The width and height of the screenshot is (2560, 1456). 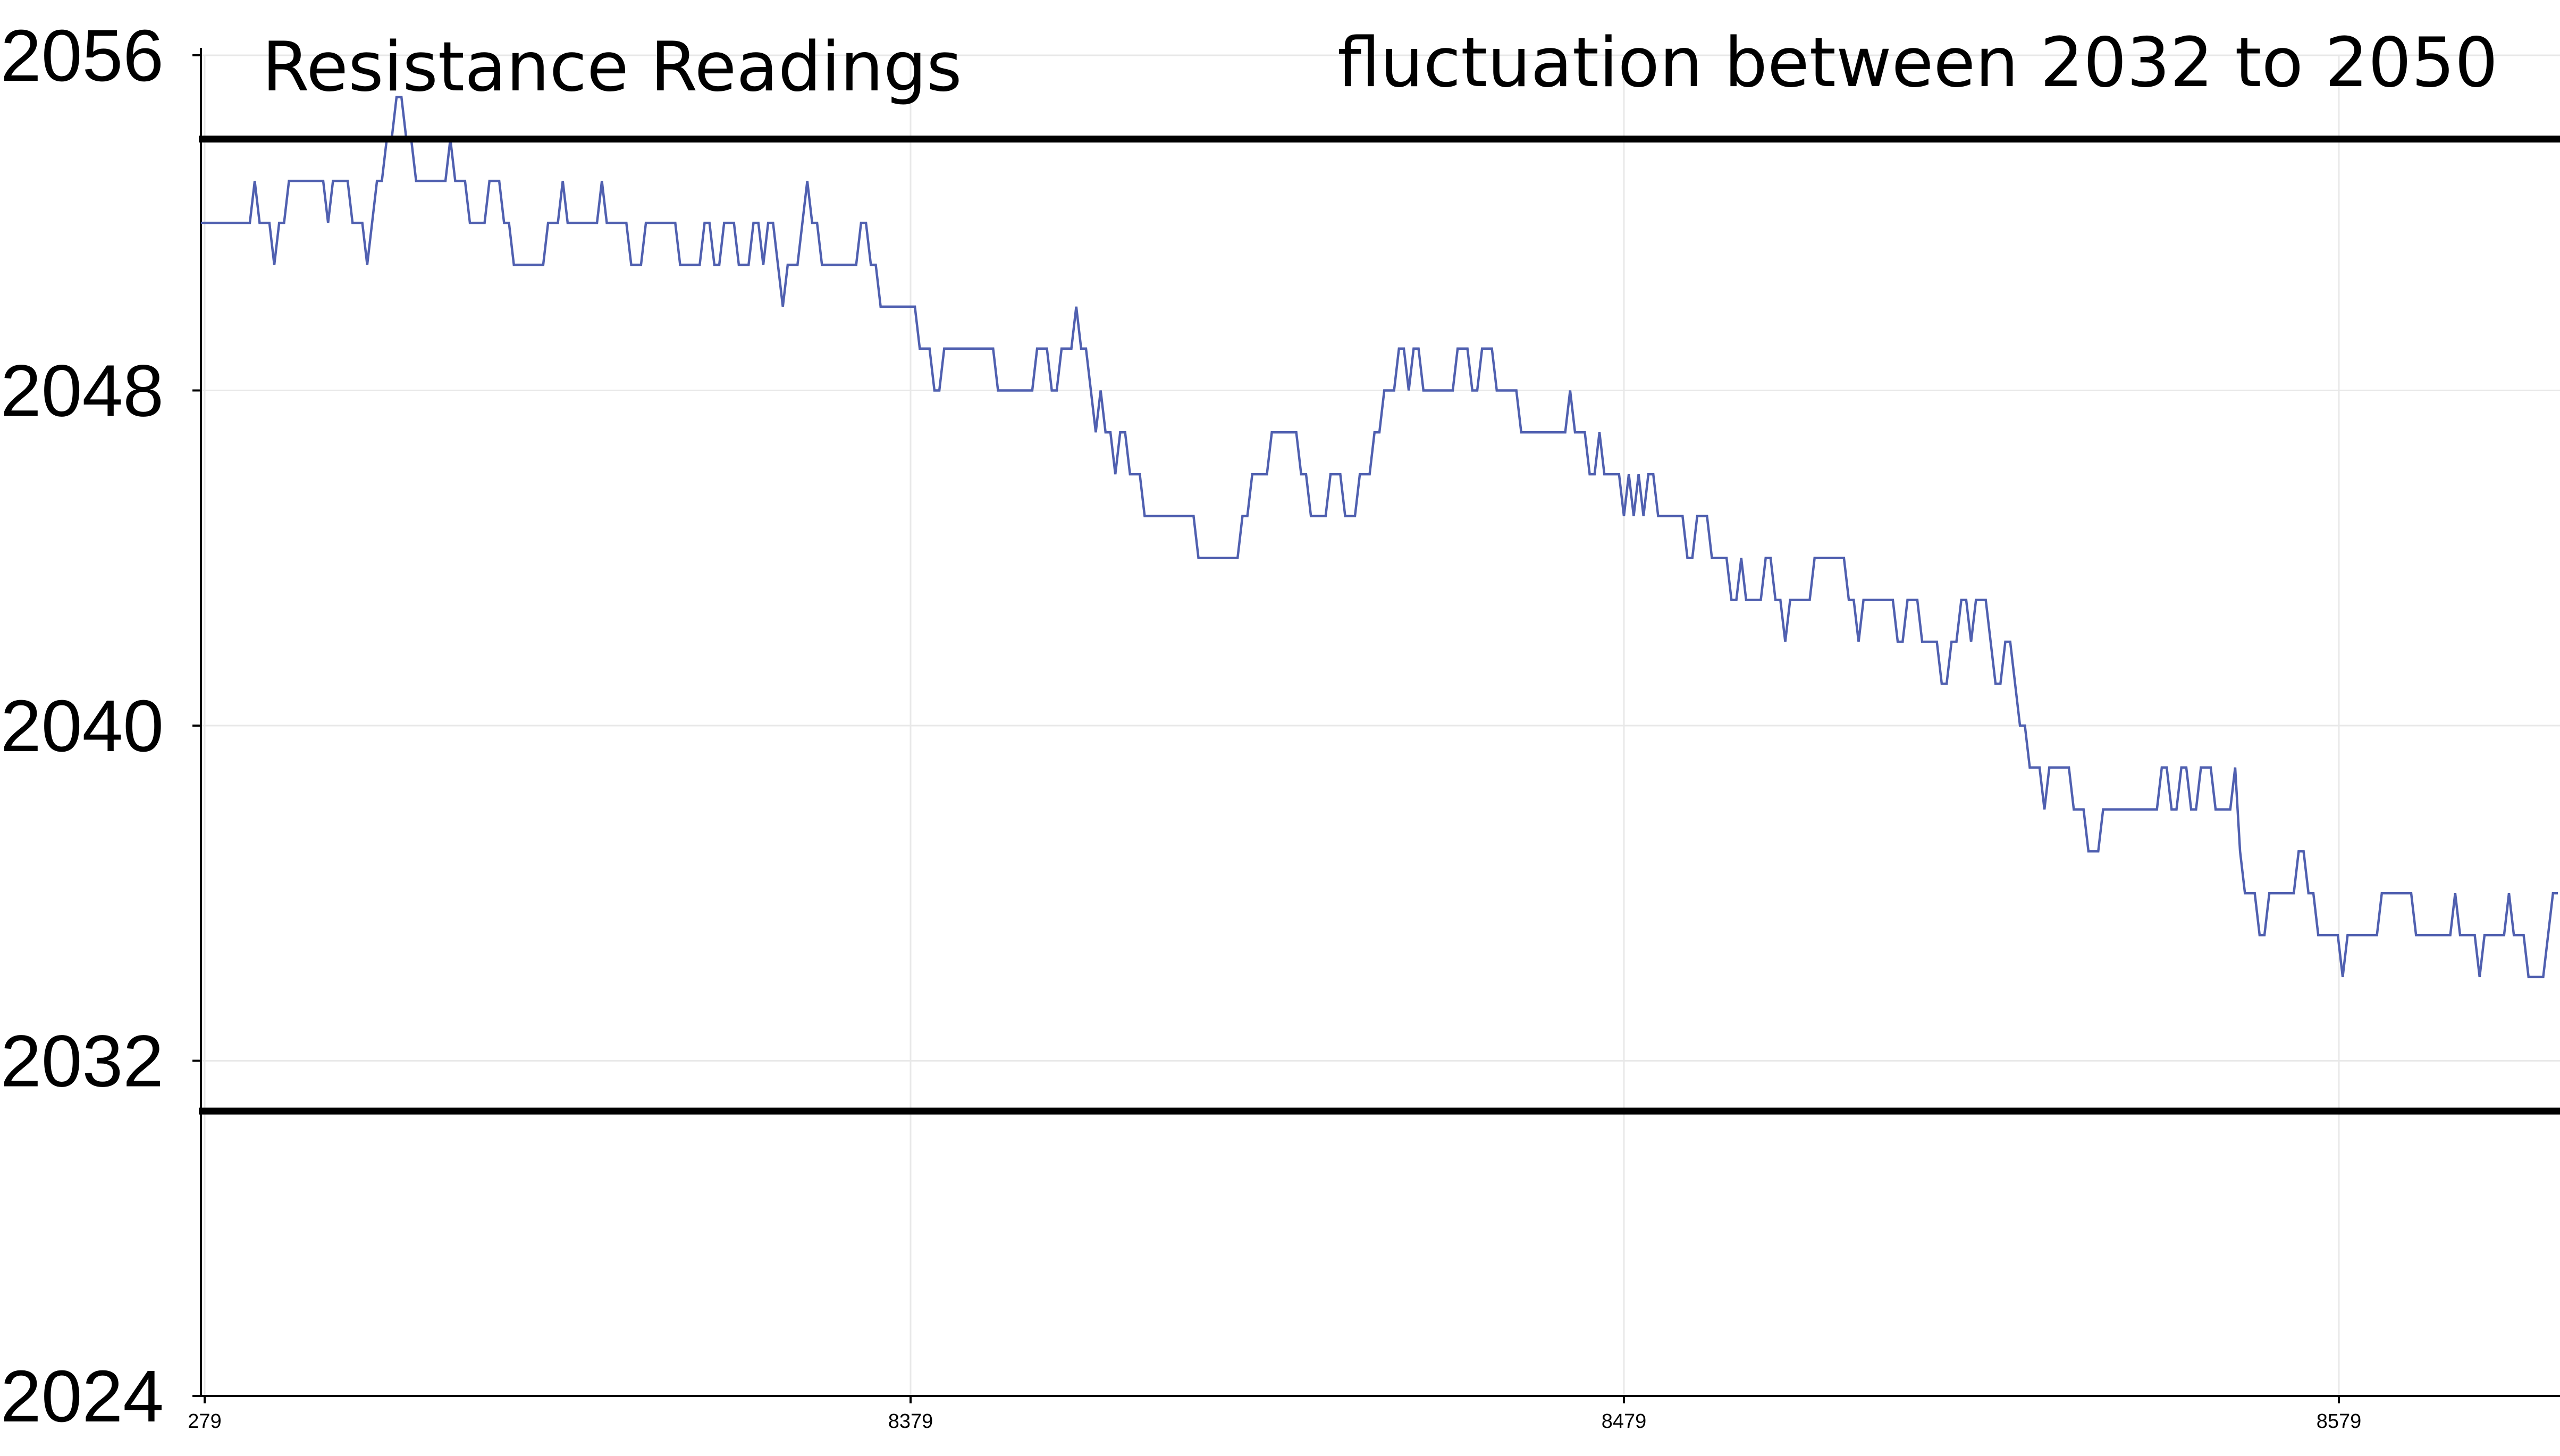 I want to click on x-tick-label: 8479, so click(x=1625, y=1421).